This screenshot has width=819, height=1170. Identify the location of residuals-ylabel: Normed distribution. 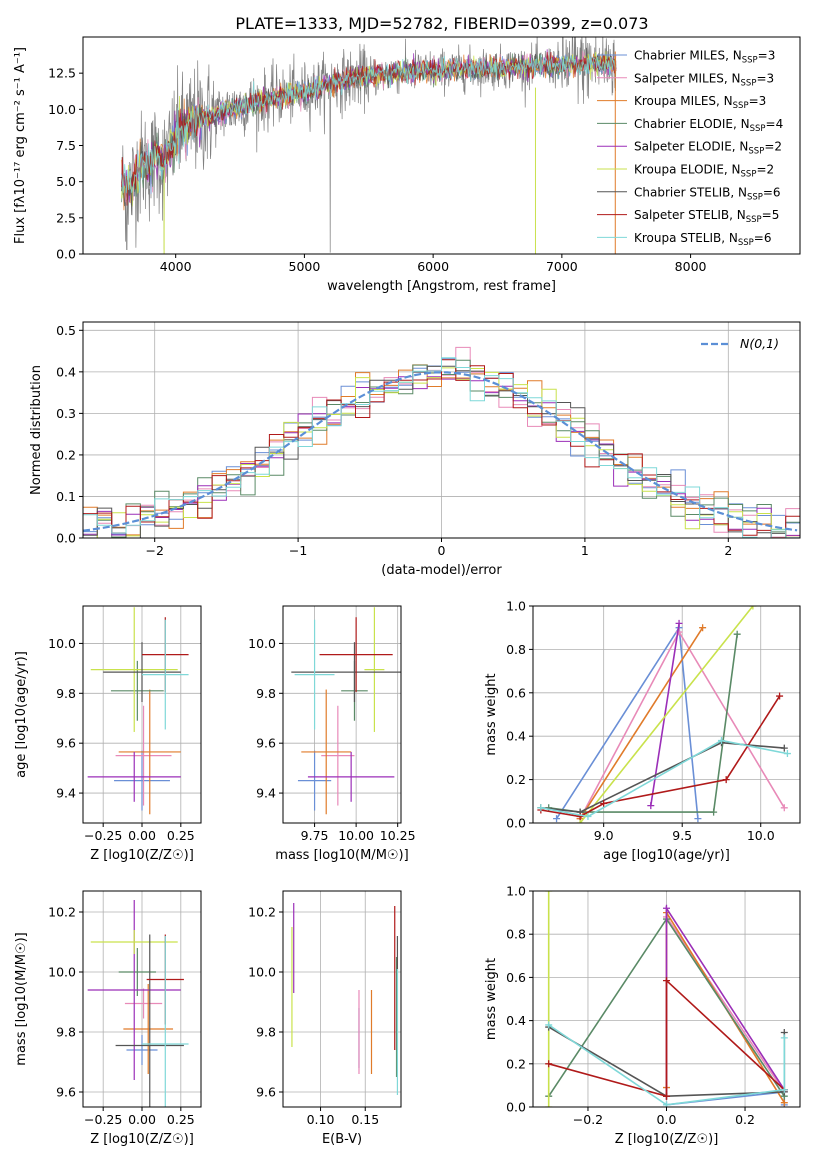
(36, 430).